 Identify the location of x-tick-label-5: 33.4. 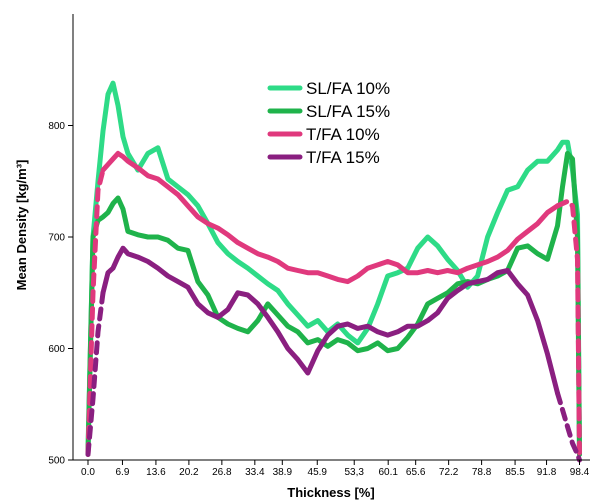
(255, 472).